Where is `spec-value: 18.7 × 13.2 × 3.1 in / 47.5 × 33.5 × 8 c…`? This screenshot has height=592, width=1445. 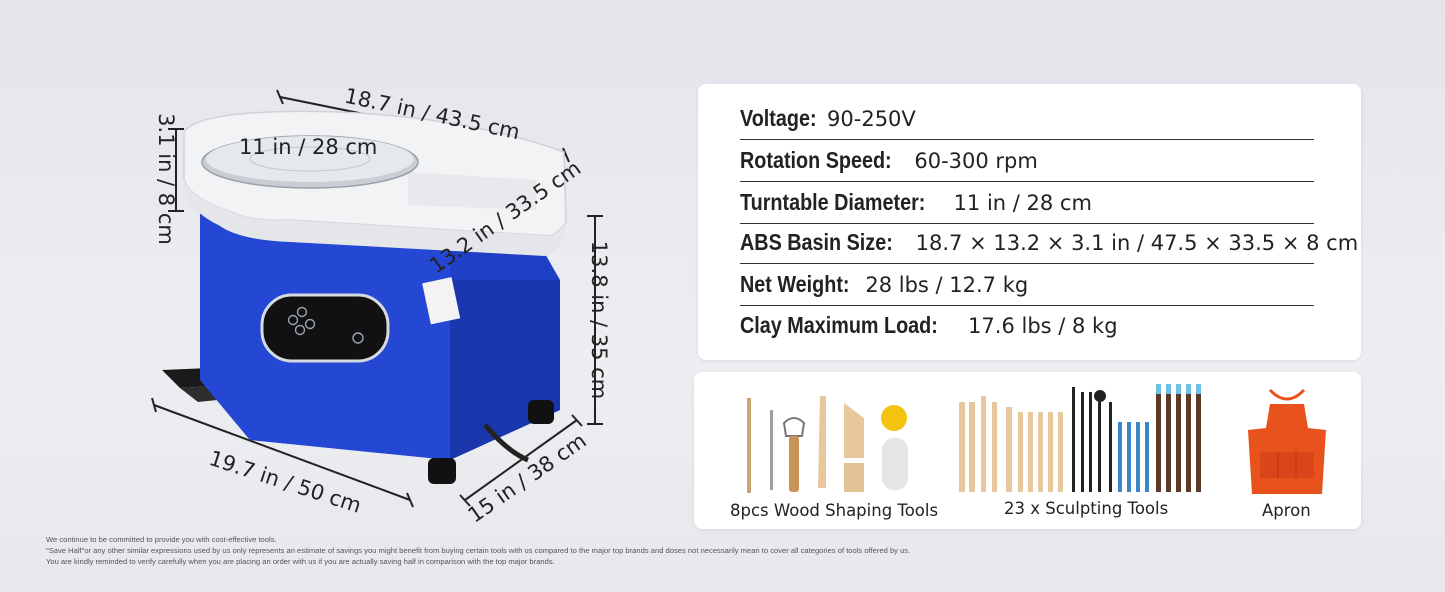 spec-value: 18.7 × 13.2 × 3.1 in / 47.5 × 33.5 × 8 c… is located at coordinates (1137, 242).